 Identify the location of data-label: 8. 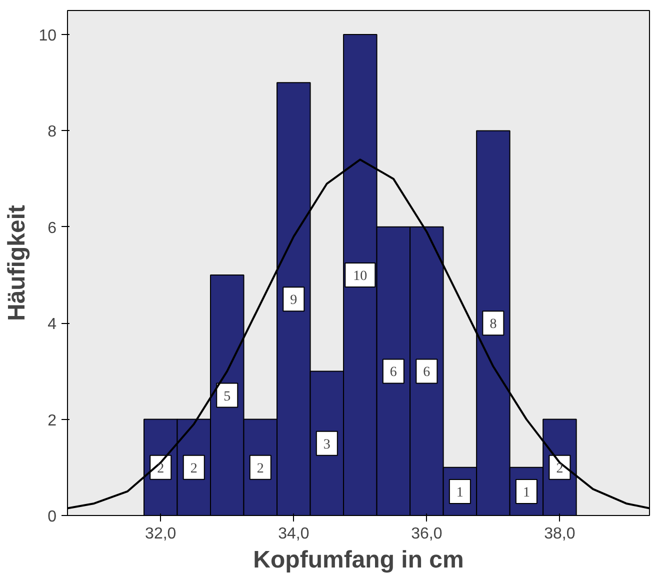
(493, 324).